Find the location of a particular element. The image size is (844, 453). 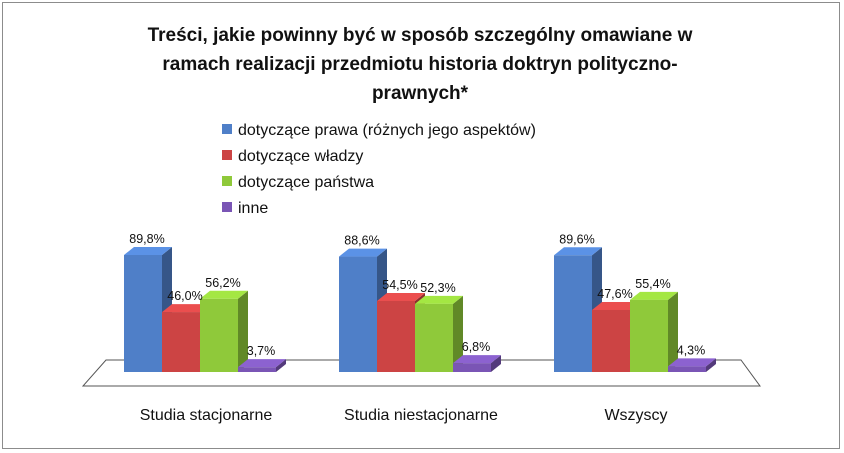

data-label: 46,0% is located at coordinates (184, 296).